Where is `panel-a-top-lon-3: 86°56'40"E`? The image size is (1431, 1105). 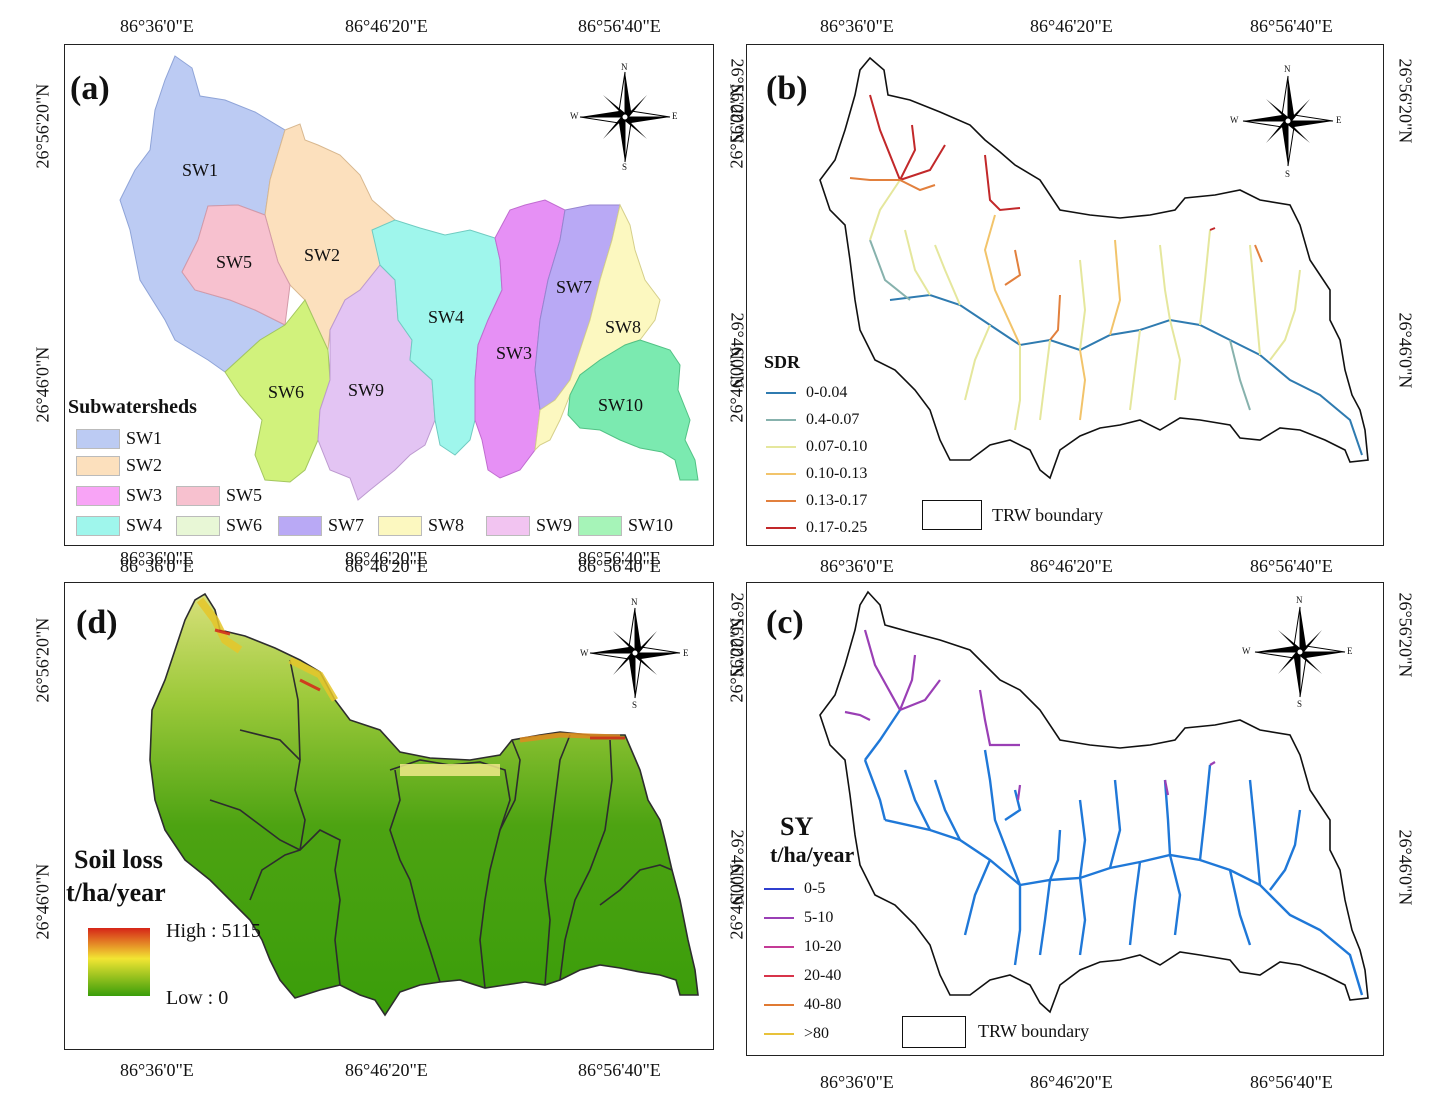 panel-a-top-lon-3: 86°56'40"E is located at coordinates (619, 26).